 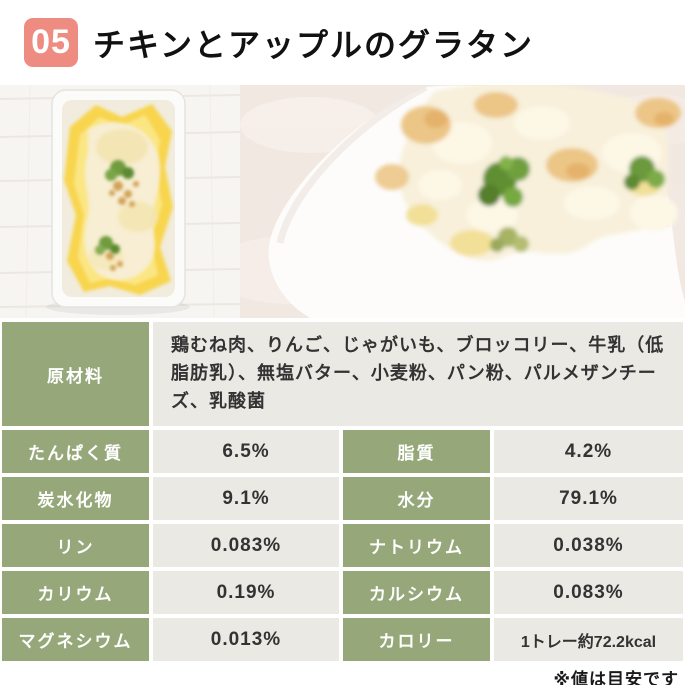 I want to click on nutrient-label-calcium: カルシウム, so click(x=416, y=592).